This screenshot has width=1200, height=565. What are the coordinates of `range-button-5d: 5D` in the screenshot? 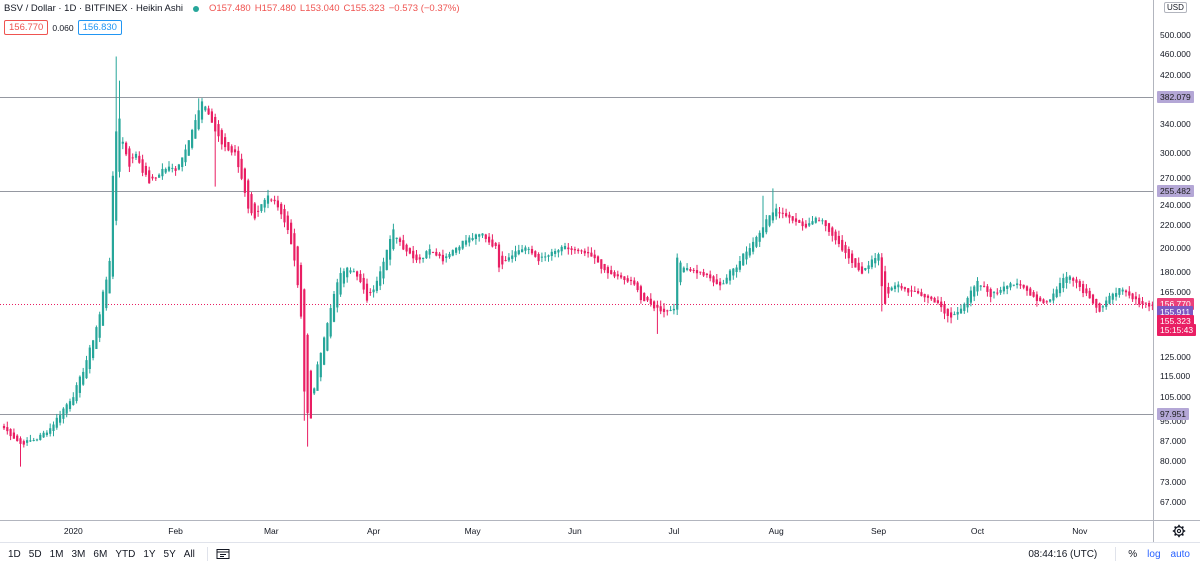 It's located at (35, 554).